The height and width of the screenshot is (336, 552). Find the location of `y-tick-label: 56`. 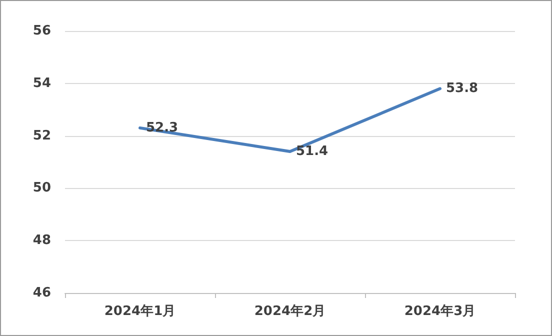

y-tick-label: 56 is located at coordinates (41, 31).